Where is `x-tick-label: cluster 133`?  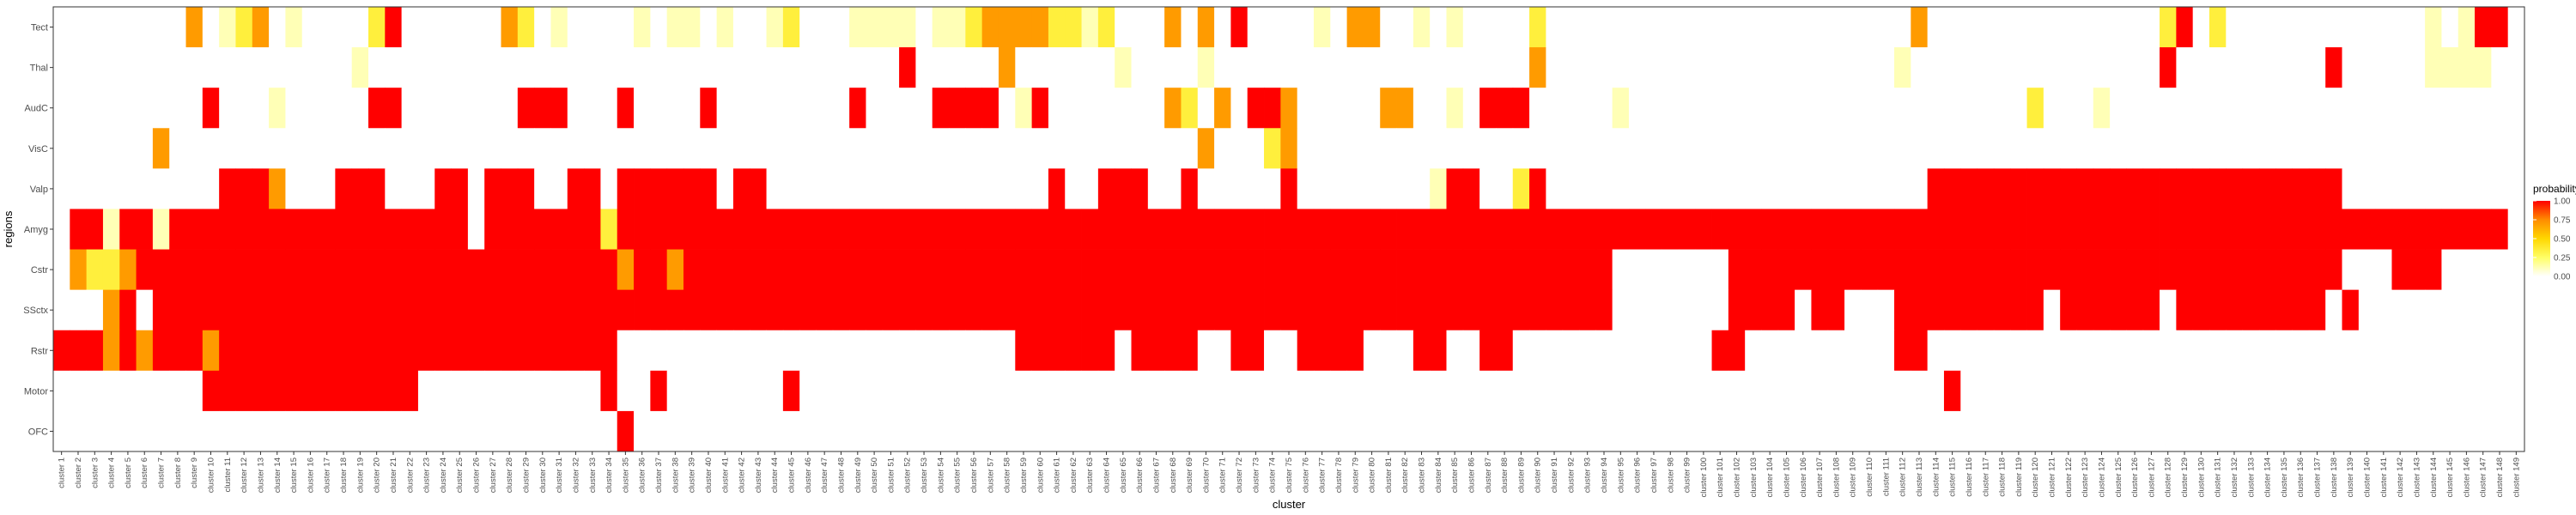
x-tick-label: cluster 133 is located at coordinates (2251, 477).